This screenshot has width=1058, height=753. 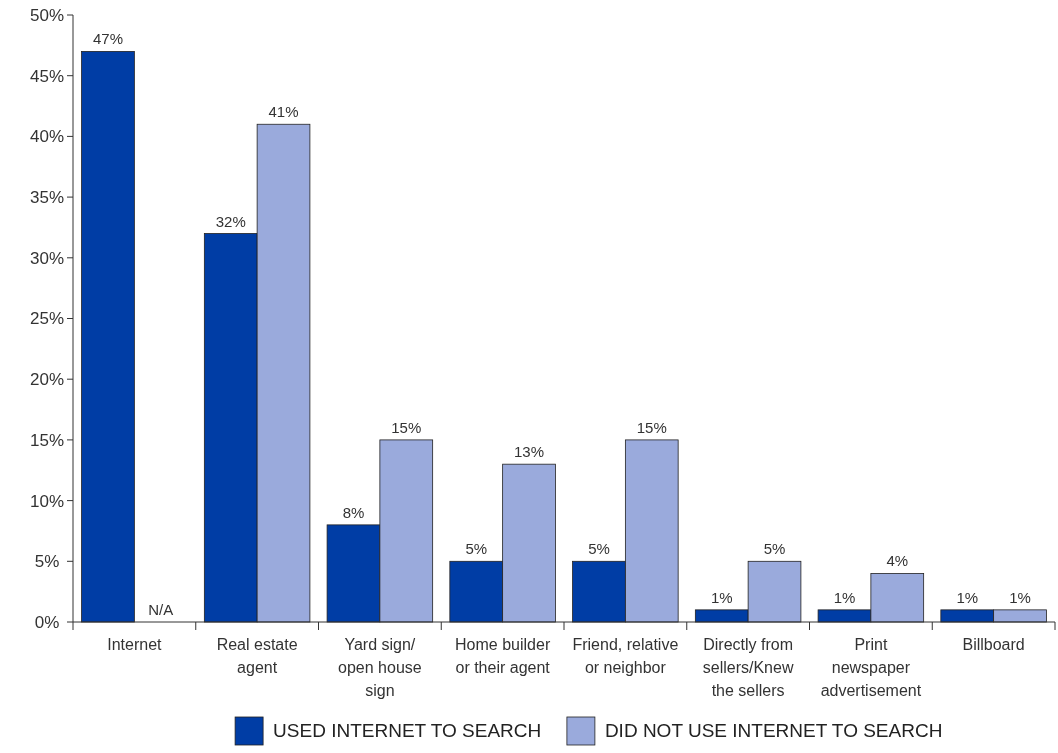 I want to click on x-tick-label: Real estate agent, so click(x=257, y=656).